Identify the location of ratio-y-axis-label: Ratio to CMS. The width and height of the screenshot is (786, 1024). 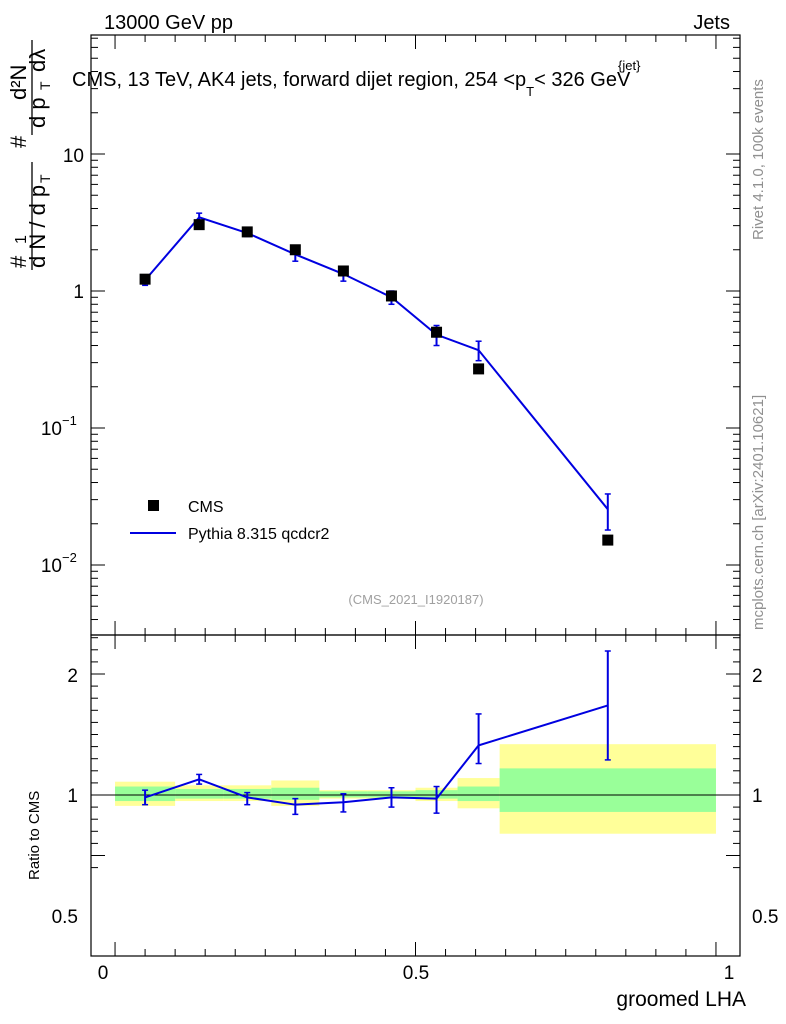
(34, 835).